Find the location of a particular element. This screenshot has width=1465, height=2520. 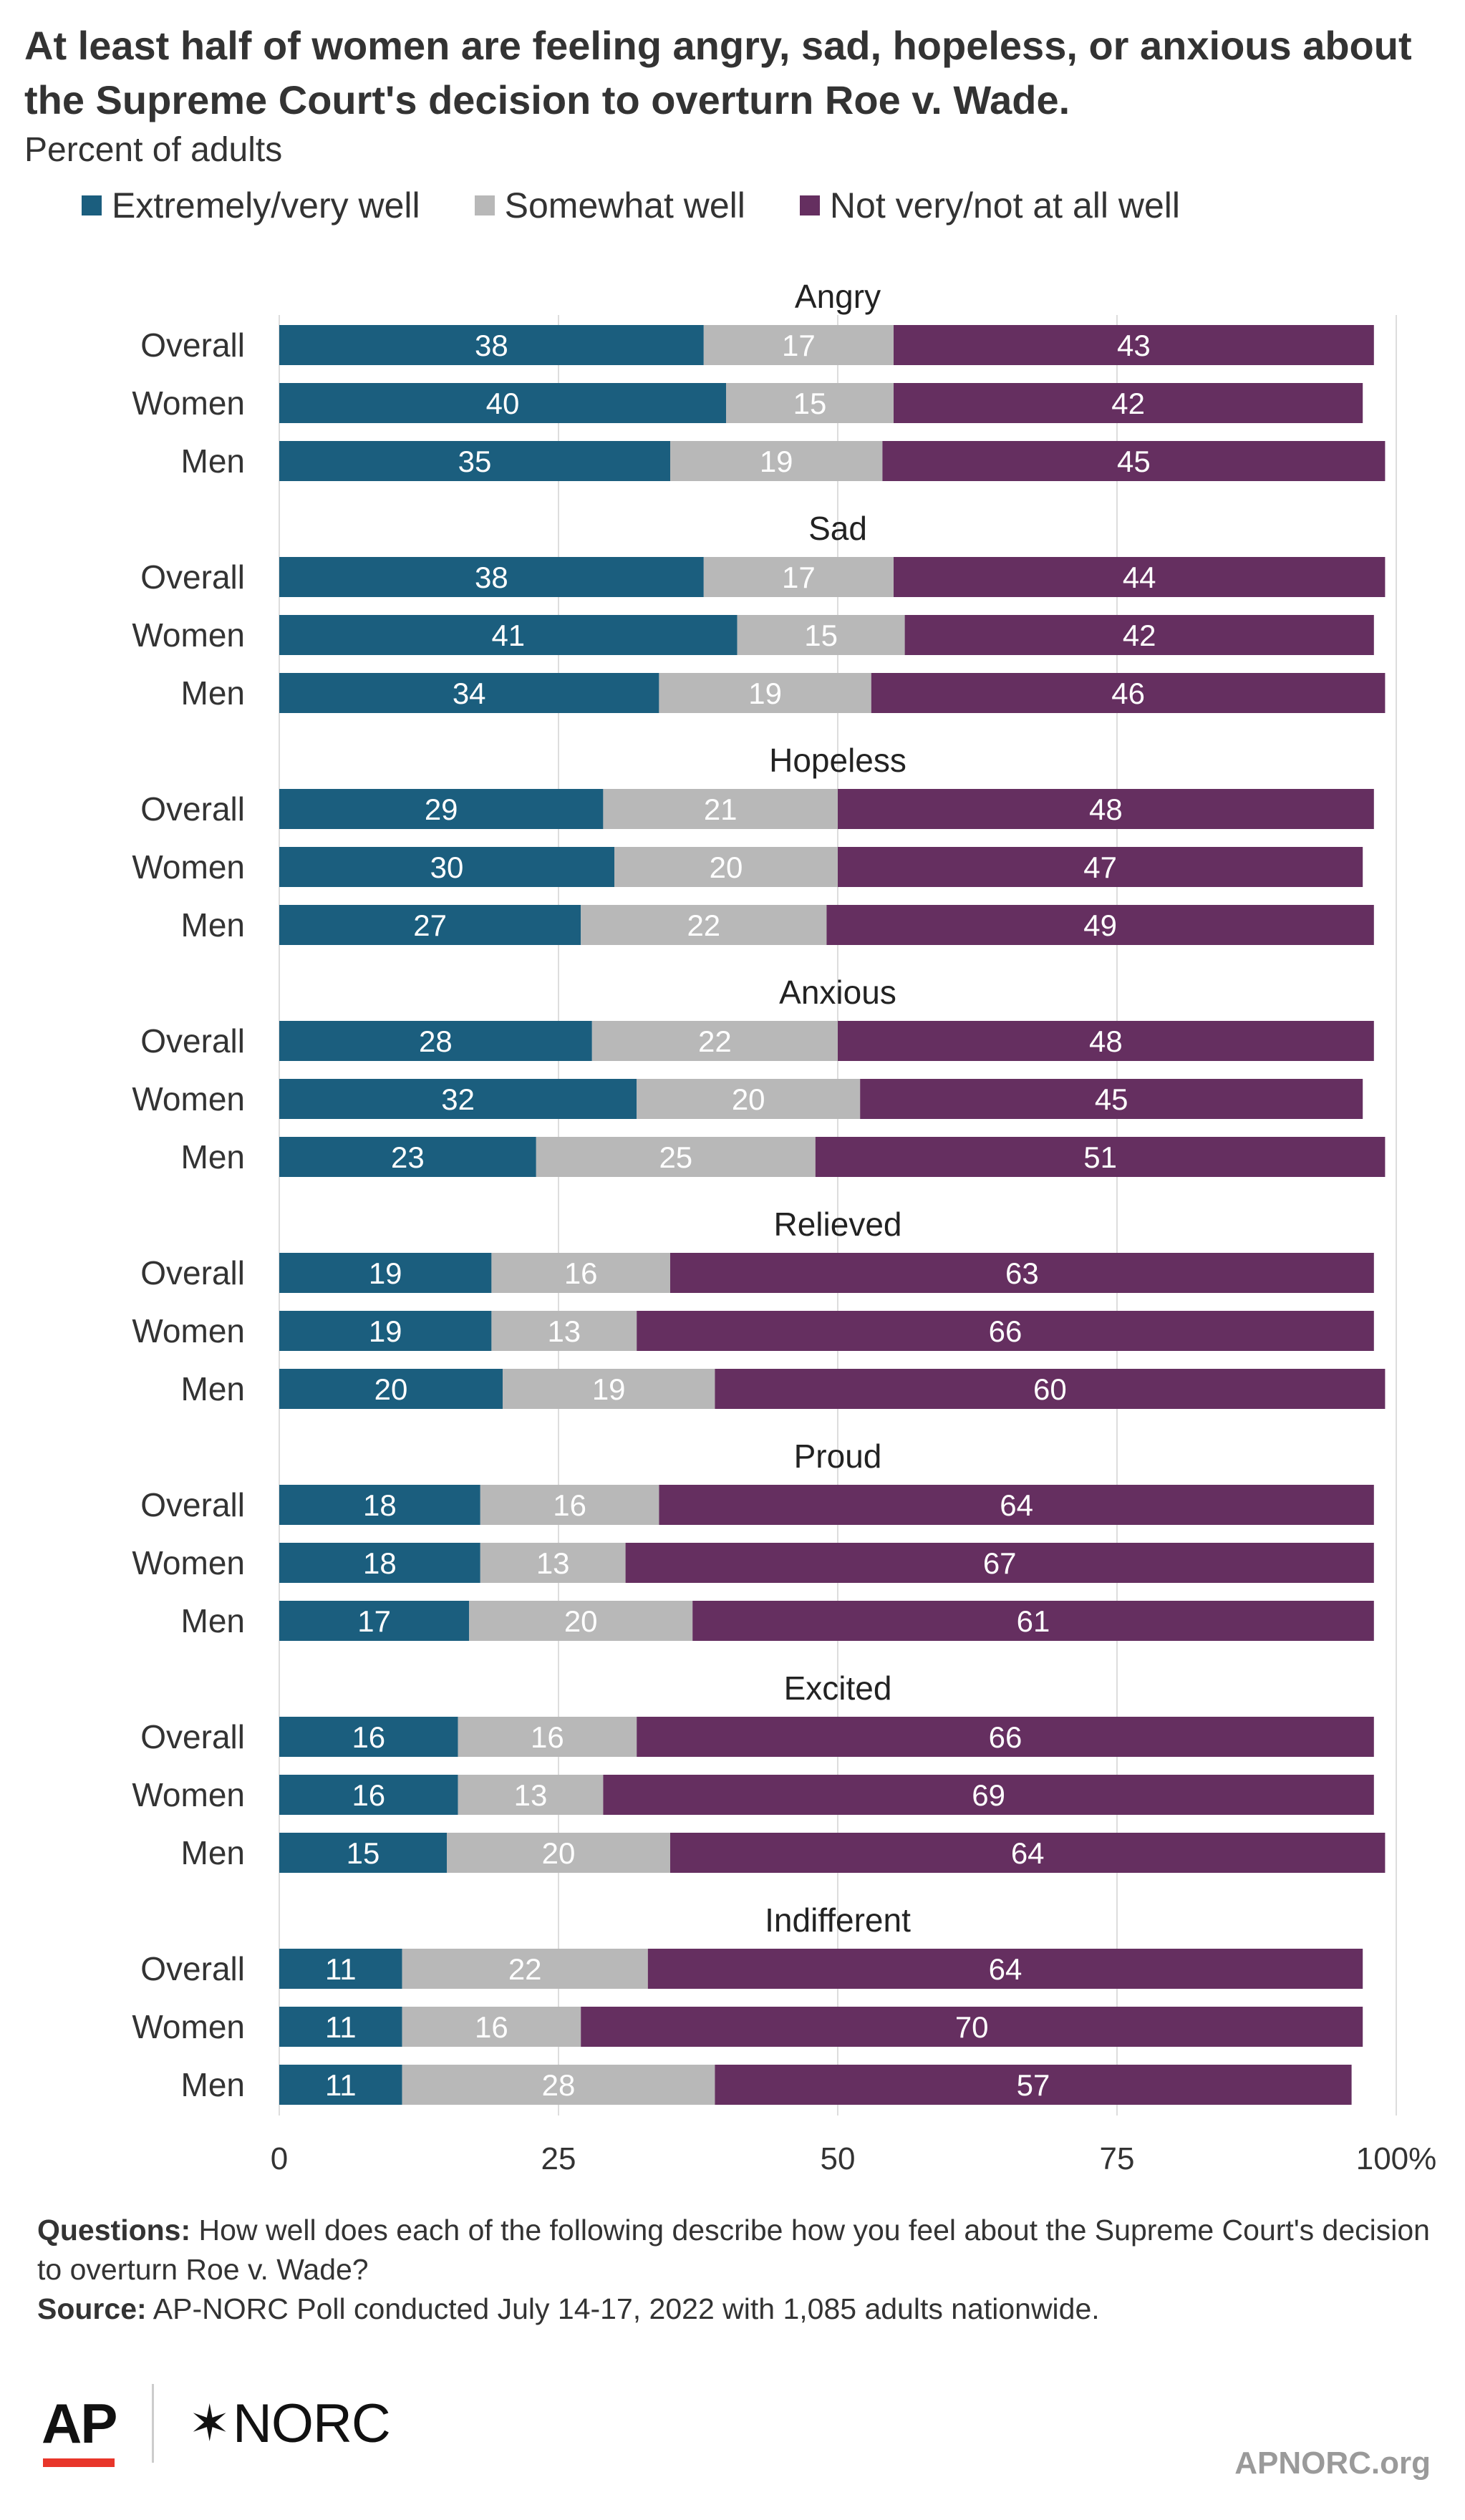

data-label: 40 is located at coordinates (503, 403).